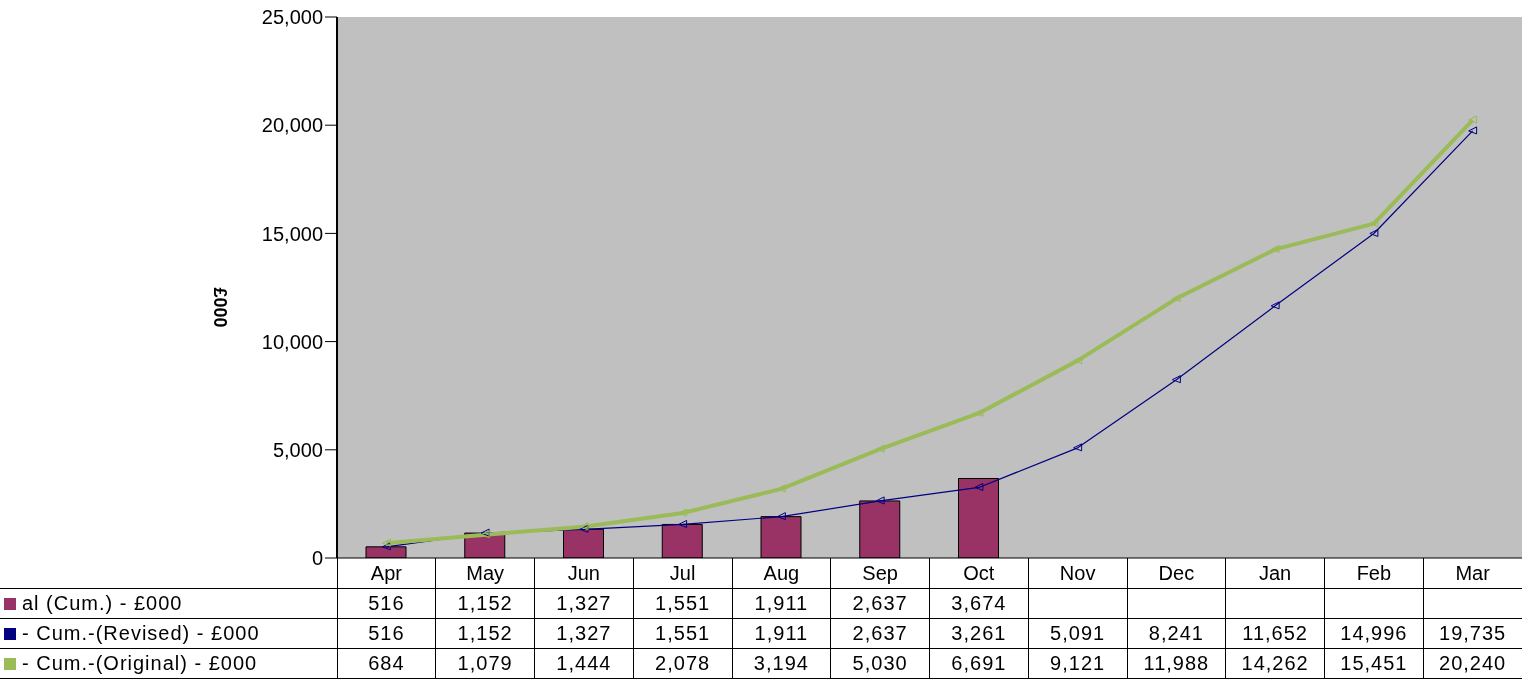  Describe the element at coordinates (168, 603) in the screenshot. I see `legend-label: al (Cum.) - £000` at that location.